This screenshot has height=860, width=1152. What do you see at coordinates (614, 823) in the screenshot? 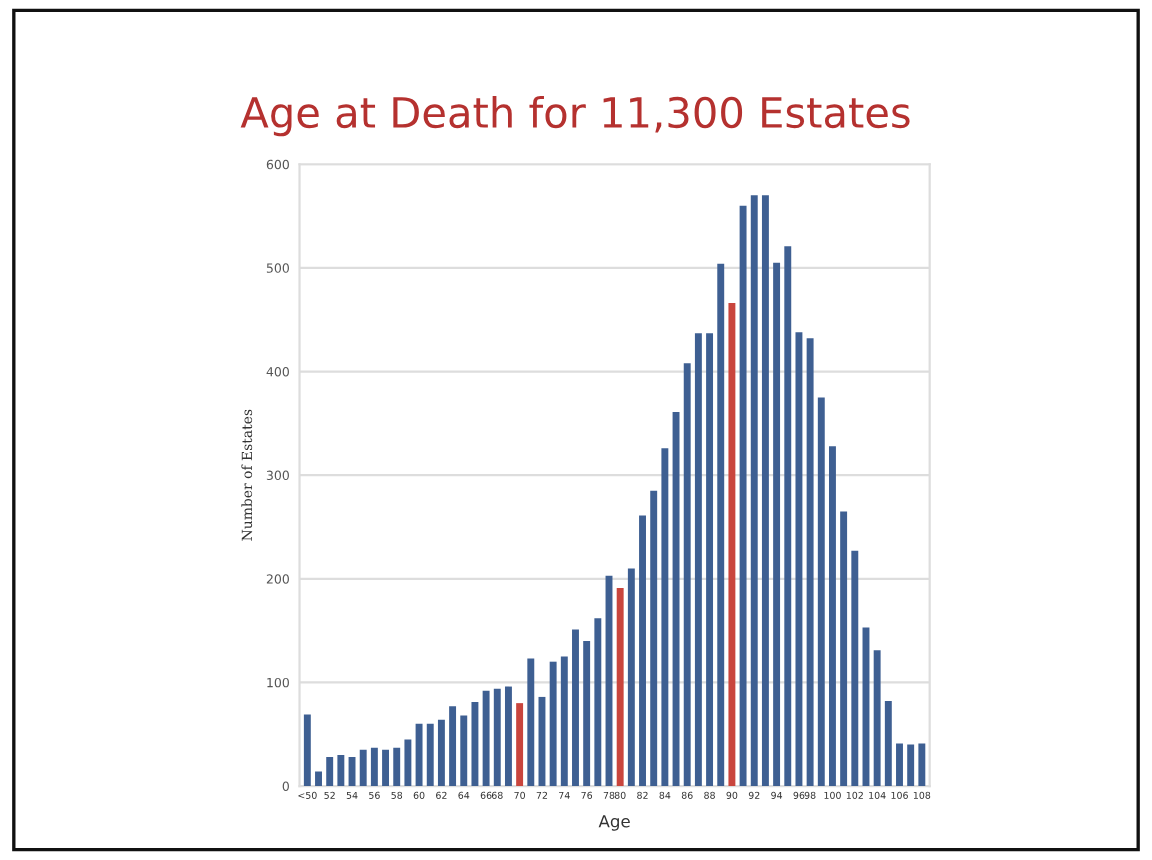
I see `x-axis-title: Age` at bounding box center [614, 823].